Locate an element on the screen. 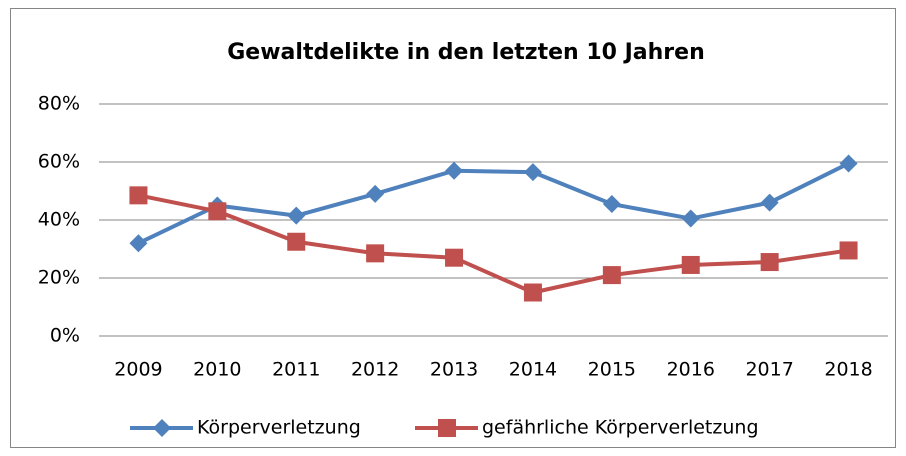 The height and width of the screenshot is (456, 906). x-tick-label: 2011 is located at coordinates (296, 370).